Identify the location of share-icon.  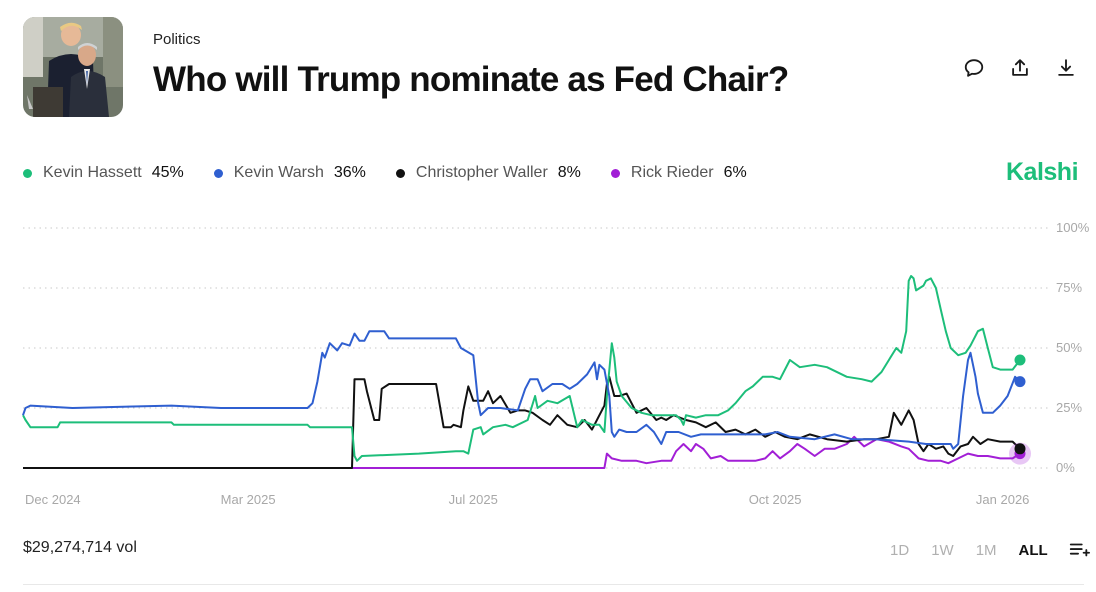
(1020, 67).